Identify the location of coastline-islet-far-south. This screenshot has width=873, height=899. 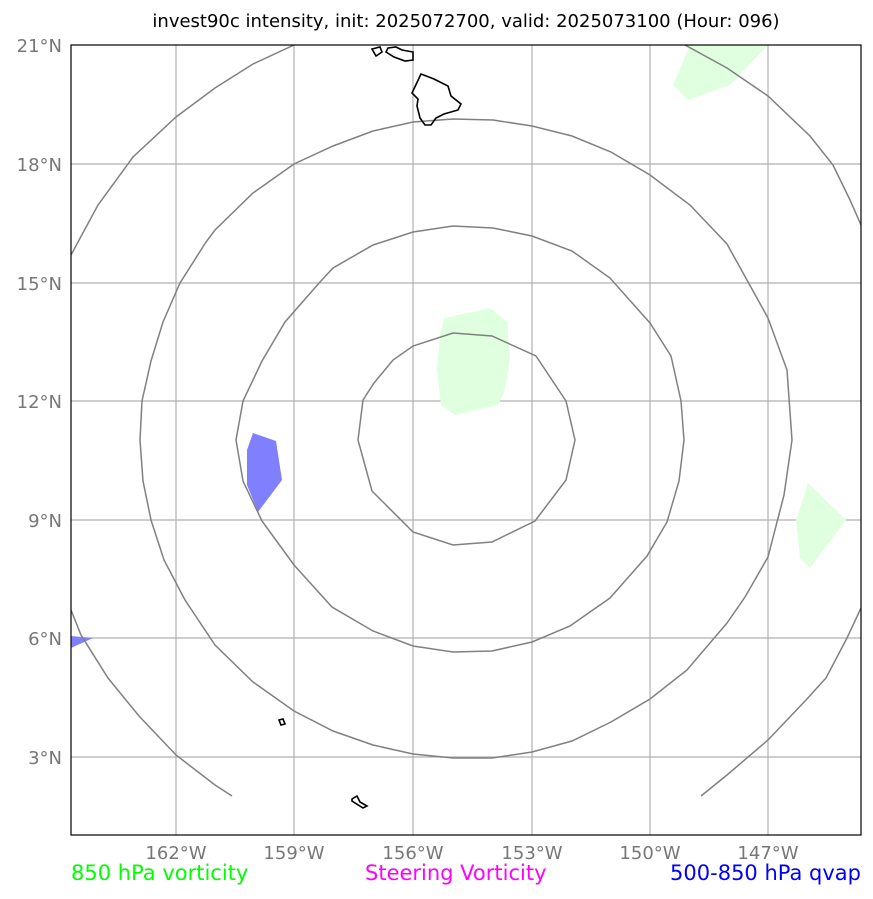
(360, 801).